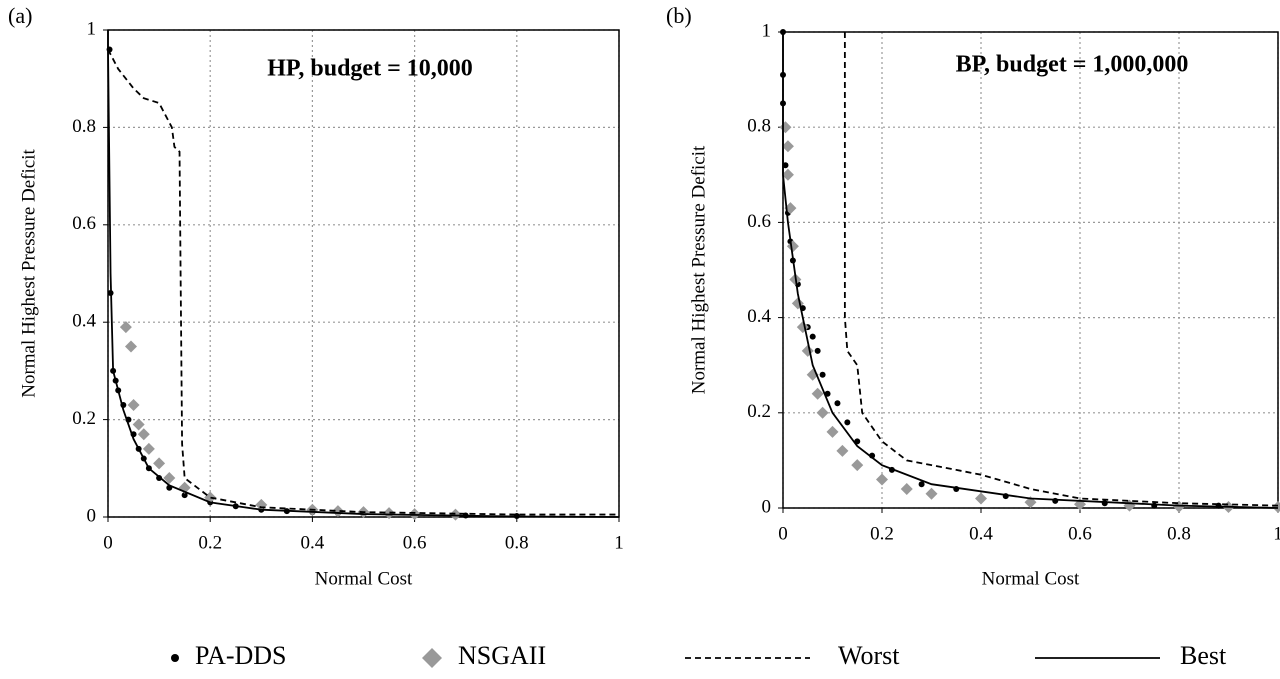  What do you see at coordinates (290, 421) in the screenshot?
I see `series` at bounding box center [290, 421].